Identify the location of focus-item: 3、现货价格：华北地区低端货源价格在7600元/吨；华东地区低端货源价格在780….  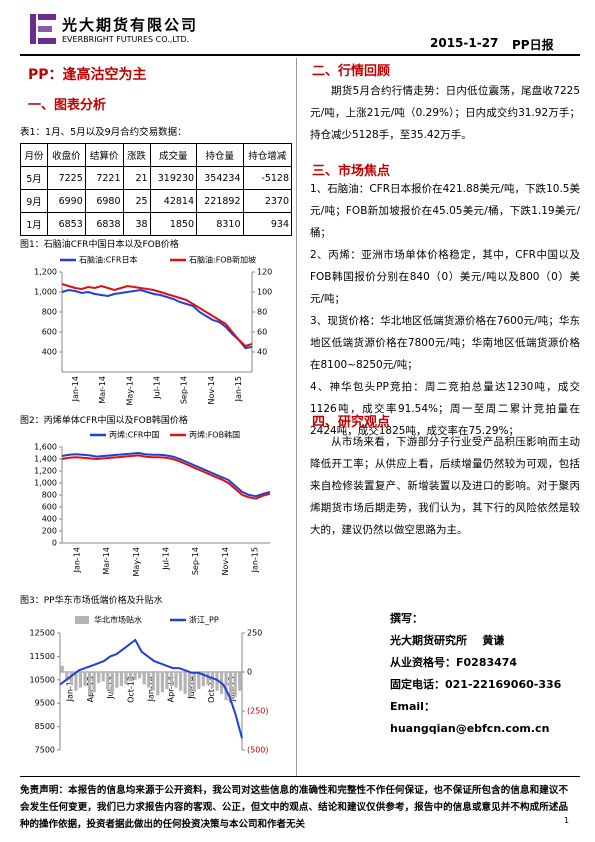
(445, 343).